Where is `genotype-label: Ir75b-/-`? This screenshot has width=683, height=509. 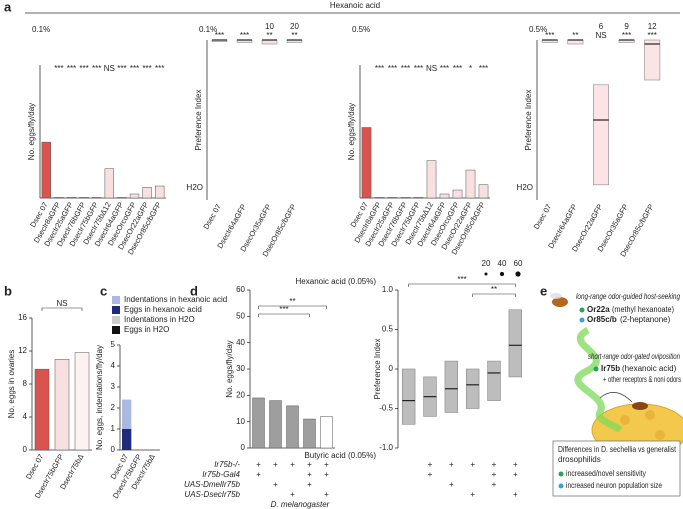 genotype-label: Ir75b-/- is located at coordinates (227, 464).